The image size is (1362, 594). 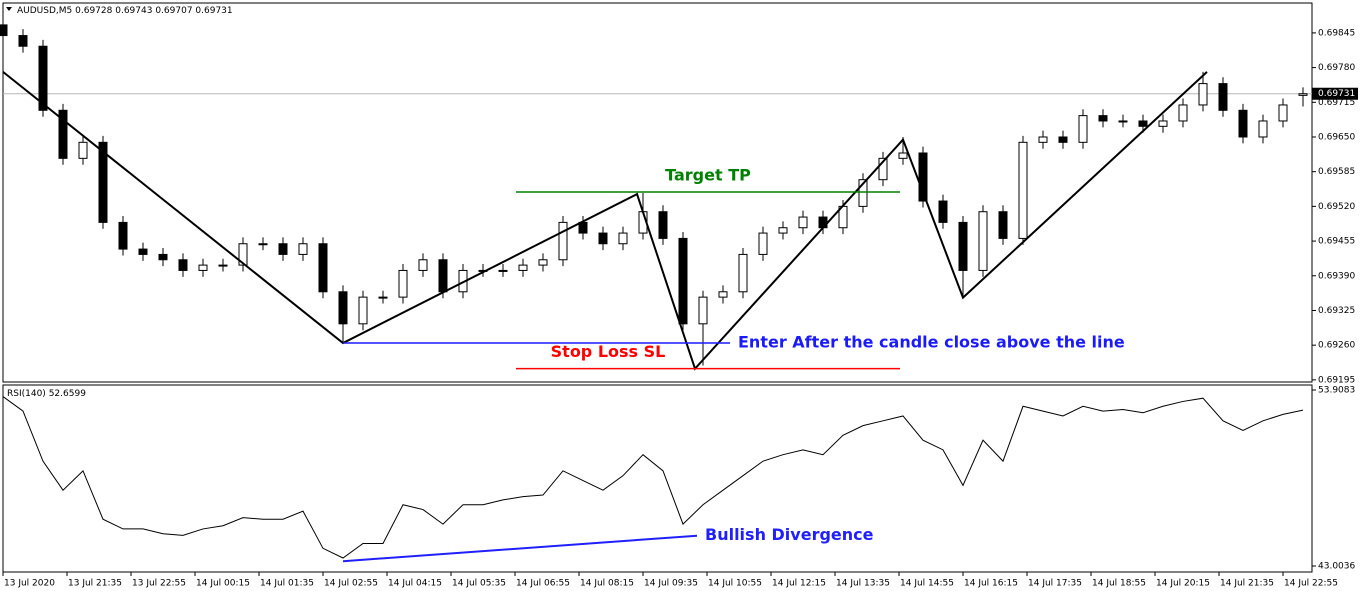 What do you see at coordinates (159, 584) in the screenshot?
I see `x-tick-label: 13 Jul 22:55` at bounding box center [159, 584].